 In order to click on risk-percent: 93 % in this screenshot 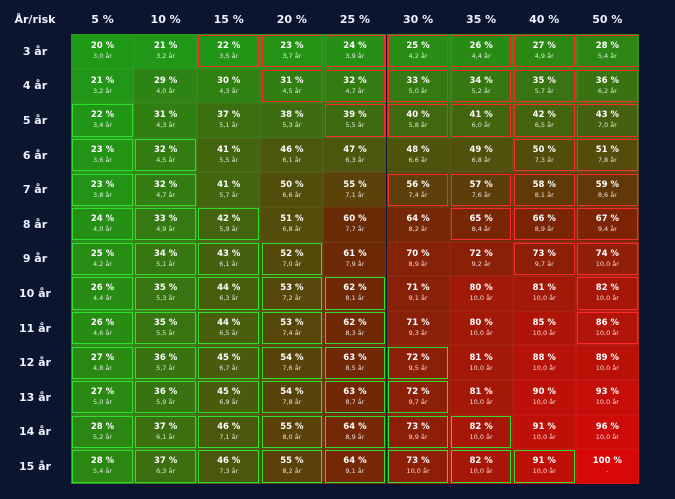, I will do `click(607, 392)`.